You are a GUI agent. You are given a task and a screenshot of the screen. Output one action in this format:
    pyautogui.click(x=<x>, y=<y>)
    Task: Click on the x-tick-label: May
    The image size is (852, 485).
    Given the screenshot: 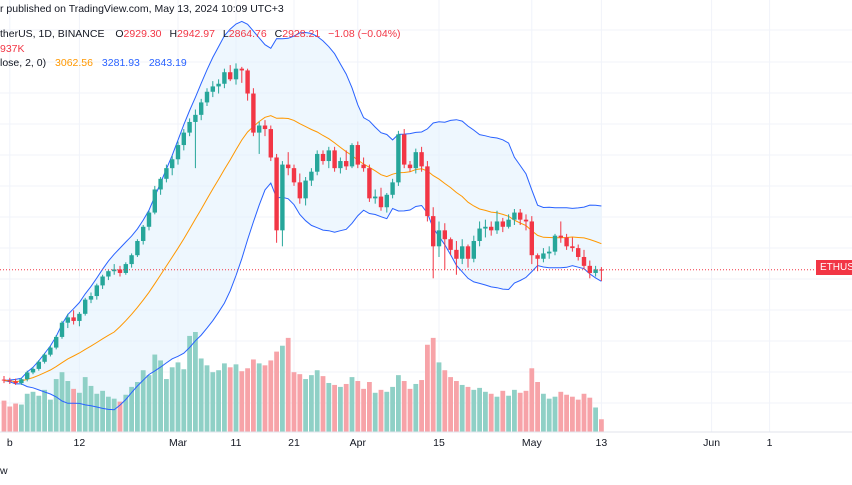 What is the action you would take?
    pyautogui.click(x=531, y=443)
    